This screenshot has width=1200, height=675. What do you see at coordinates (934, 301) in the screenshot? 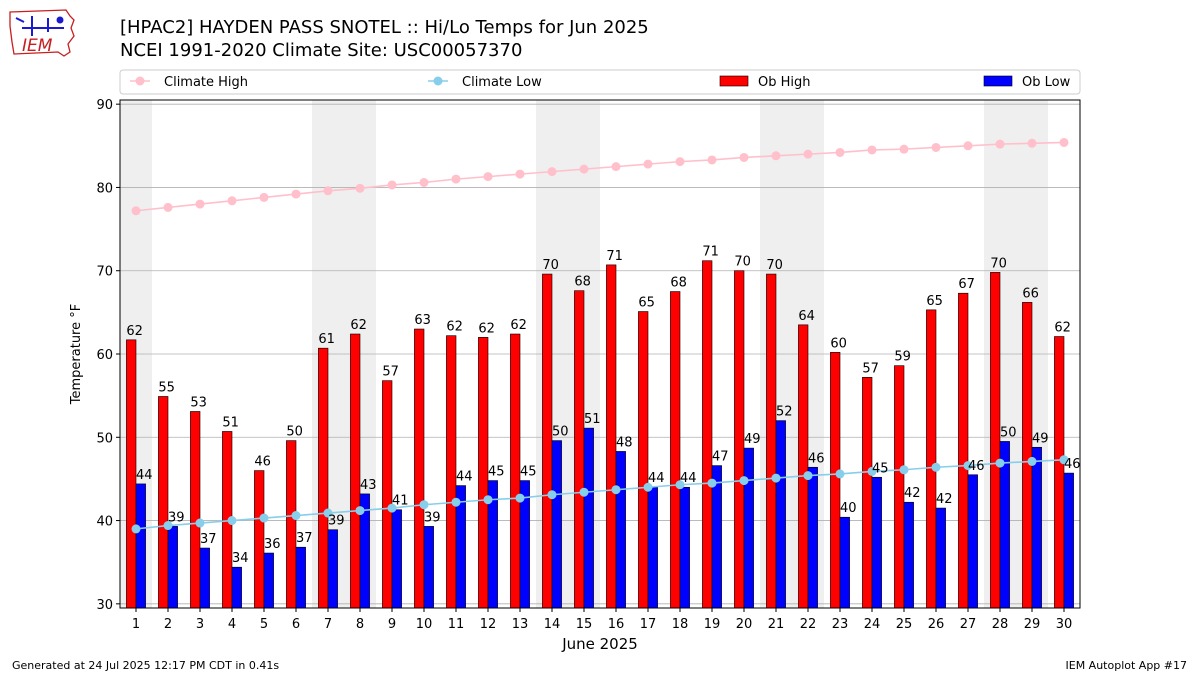
I see `ob-high-value-label: 65` at bounding box center [934, 301].